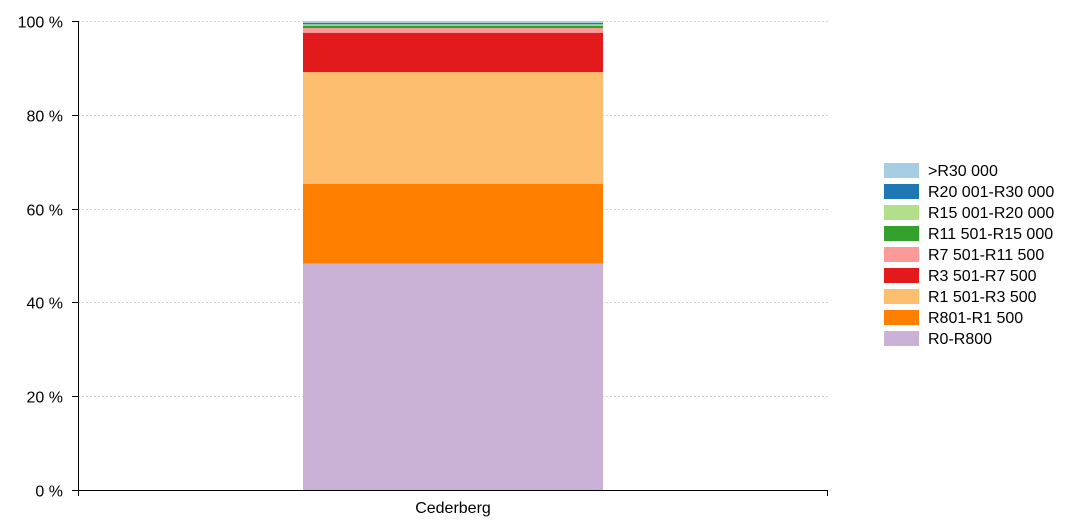  What do you see at coordinates (963, 171) in the screenshot?
I see `legend-label-r30-000: >R30 000` at bounding box center [963, 171].